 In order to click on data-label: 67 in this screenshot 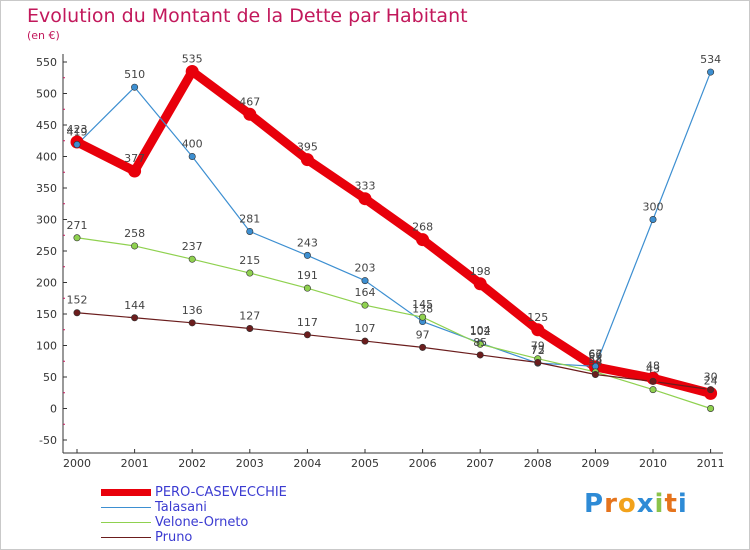, I will do `click(595, 353)`.